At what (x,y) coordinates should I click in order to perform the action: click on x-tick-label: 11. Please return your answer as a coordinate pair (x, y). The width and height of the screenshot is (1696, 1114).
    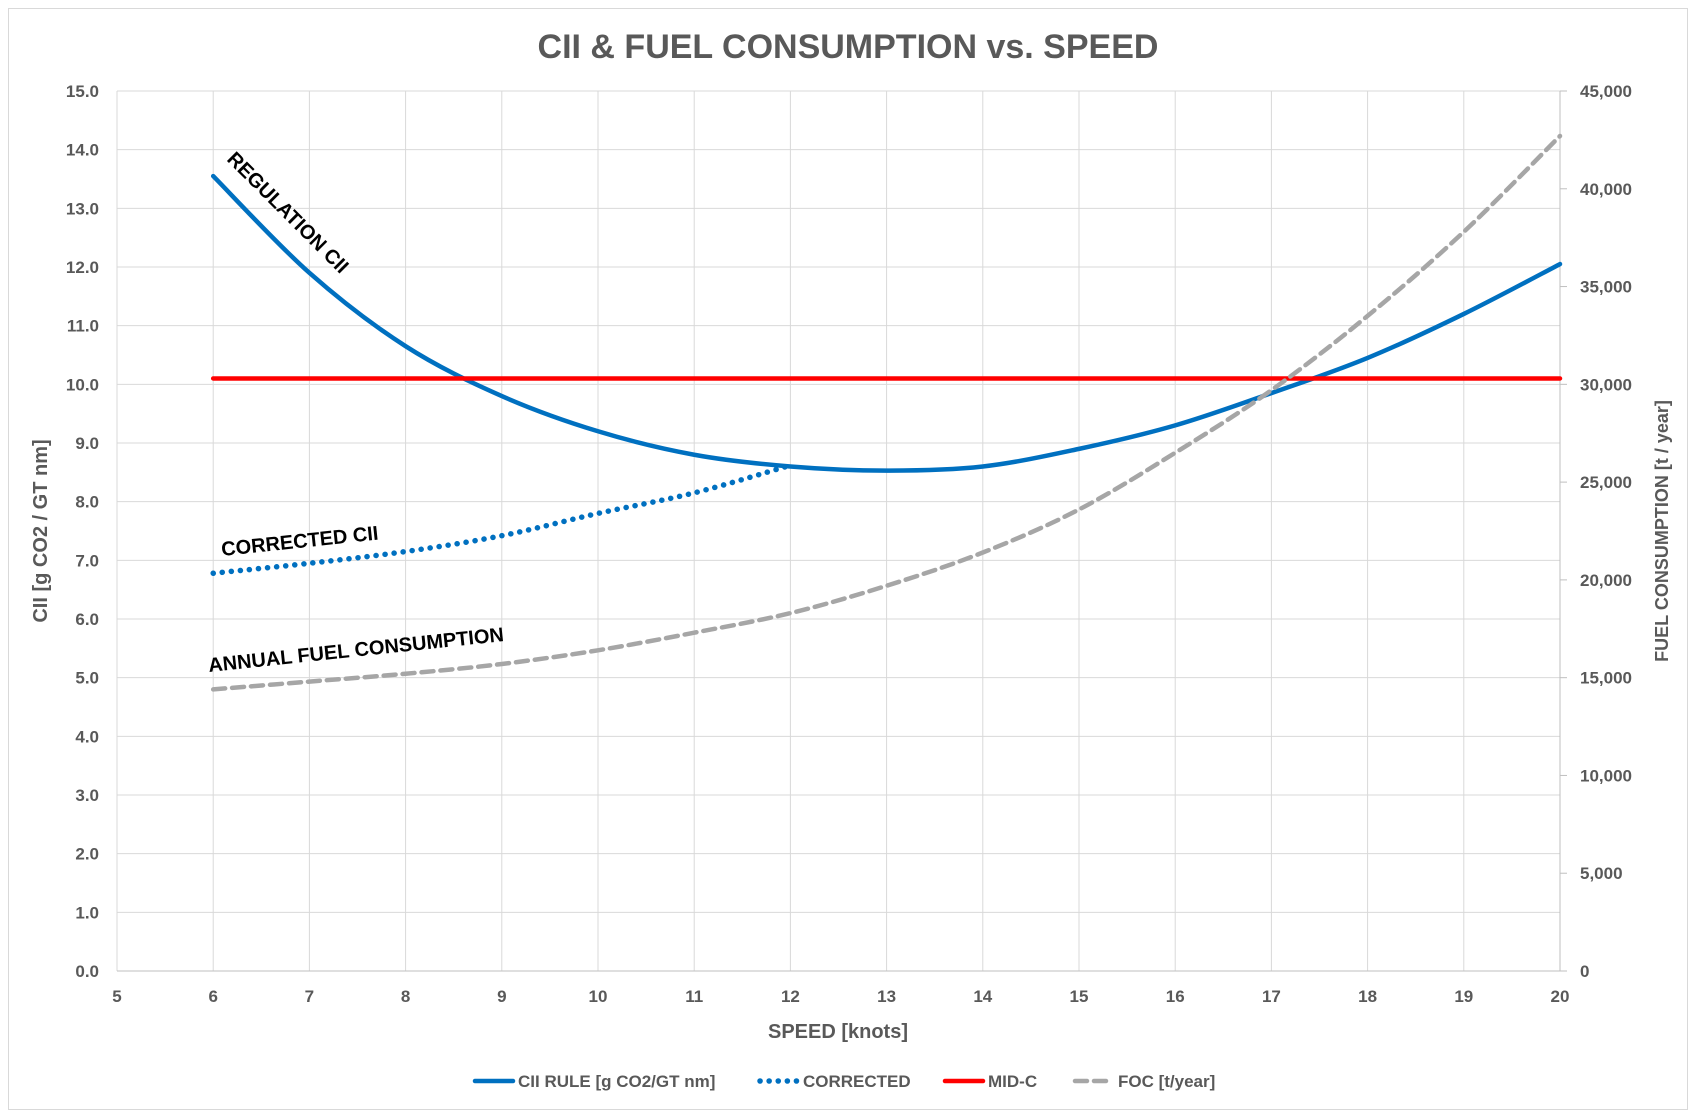
    Looking at the image, I should click on (694, 996).